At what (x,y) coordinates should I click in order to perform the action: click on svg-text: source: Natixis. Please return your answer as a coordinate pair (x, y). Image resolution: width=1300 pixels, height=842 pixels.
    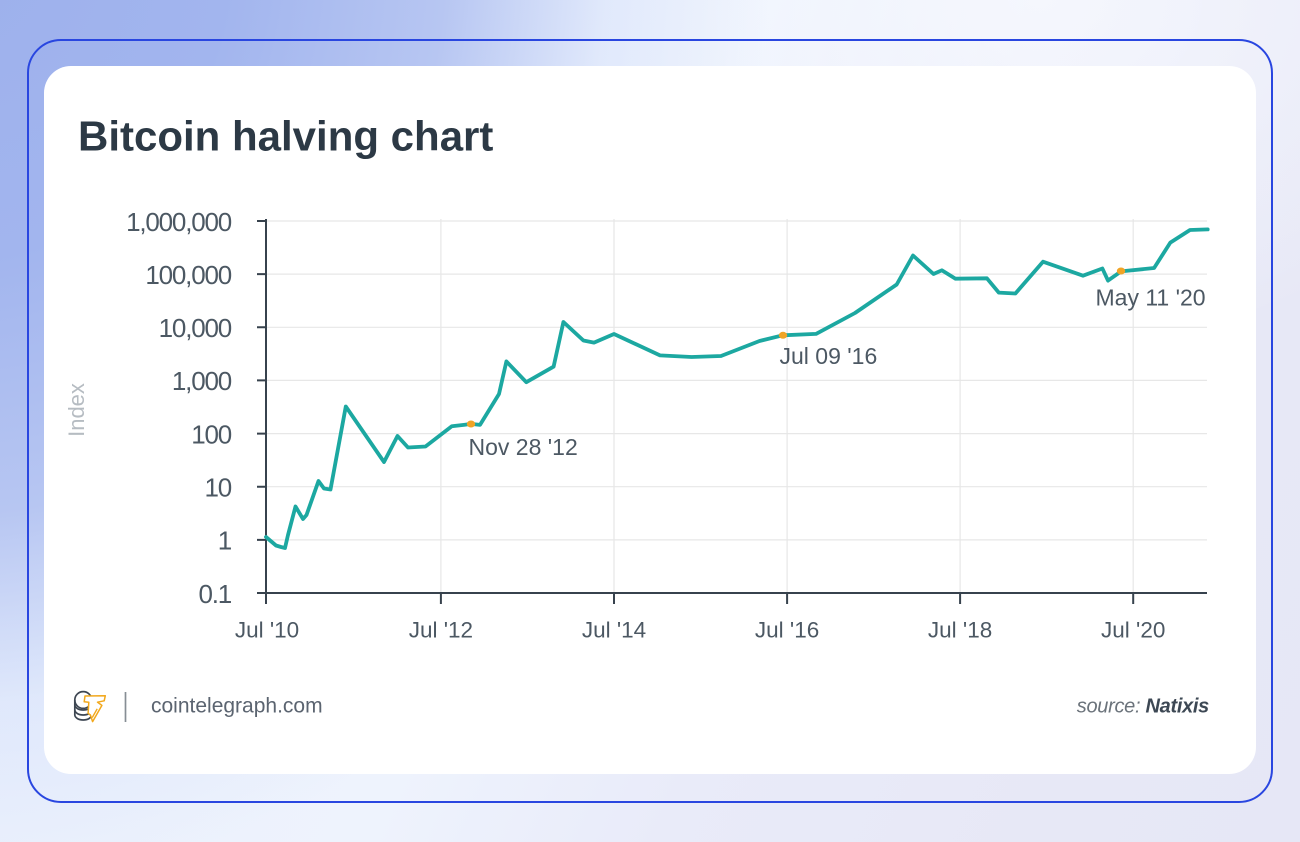
    Looking at the image, I should click on (1143, 707).